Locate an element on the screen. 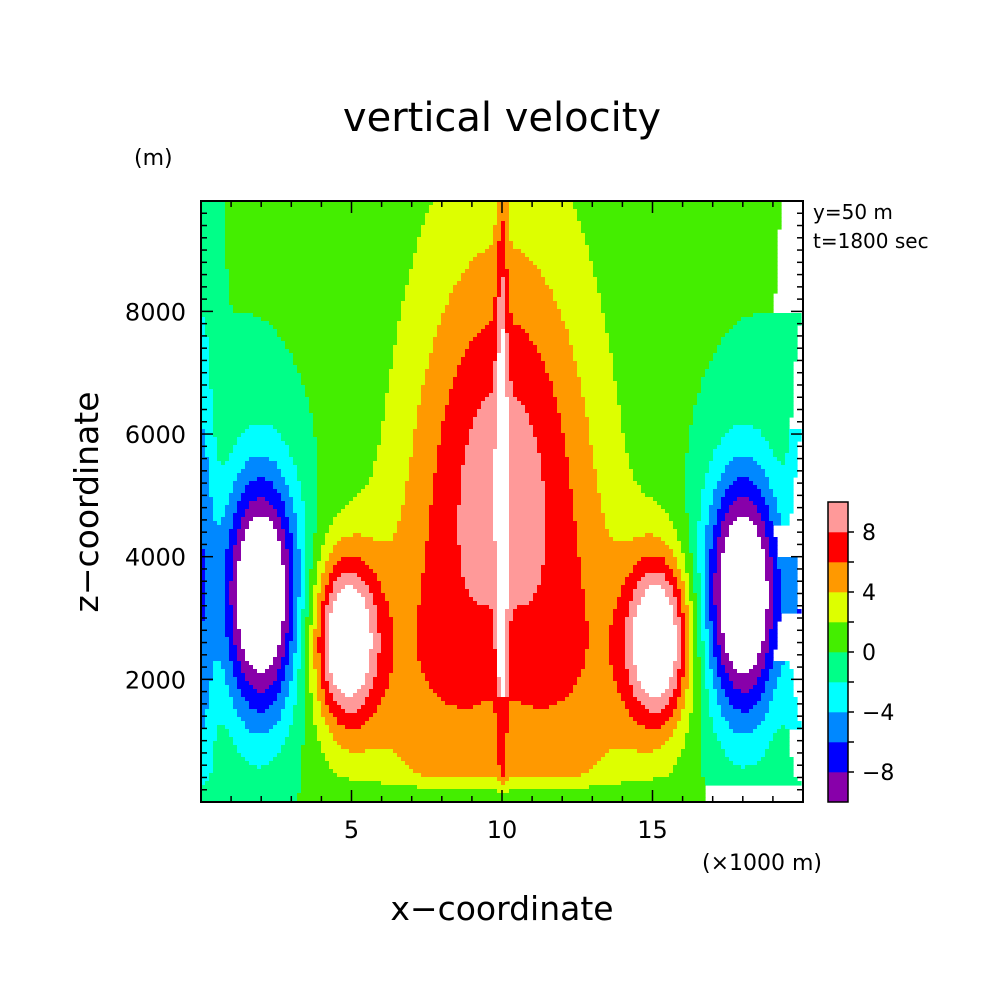  colorbar-swatch is located at coordinates (838, 517).